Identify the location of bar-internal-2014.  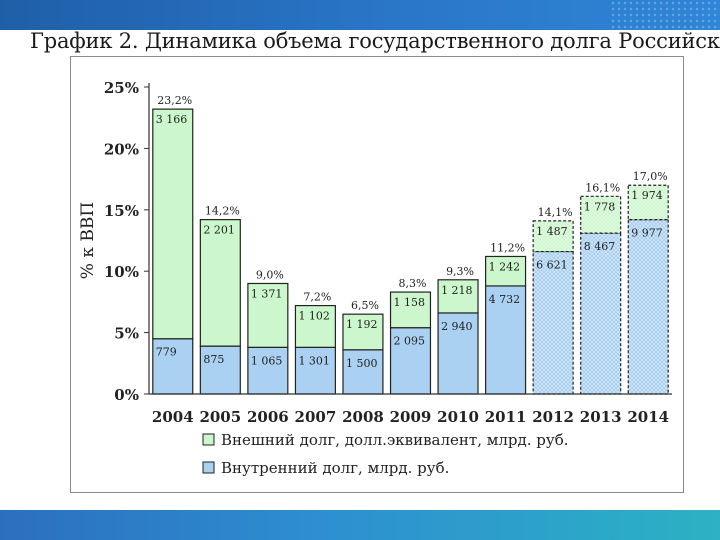
(648, 307).